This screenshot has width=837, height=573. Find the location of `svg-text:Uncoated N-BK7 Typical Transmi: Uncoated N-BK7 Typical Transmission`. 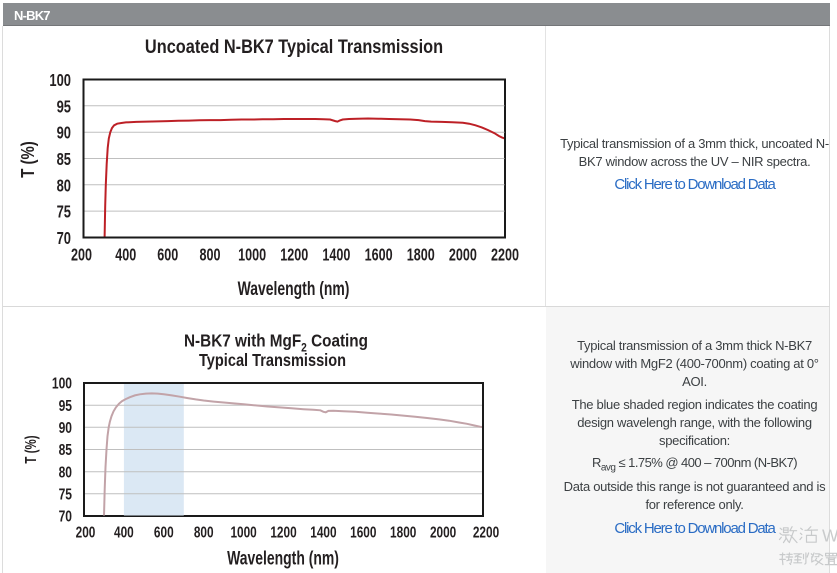

svg-text:Uncoated N-BK7 Typical Transmi: Uncoated N-BK7 Typical Transmission is located at coordinates (294, 46).